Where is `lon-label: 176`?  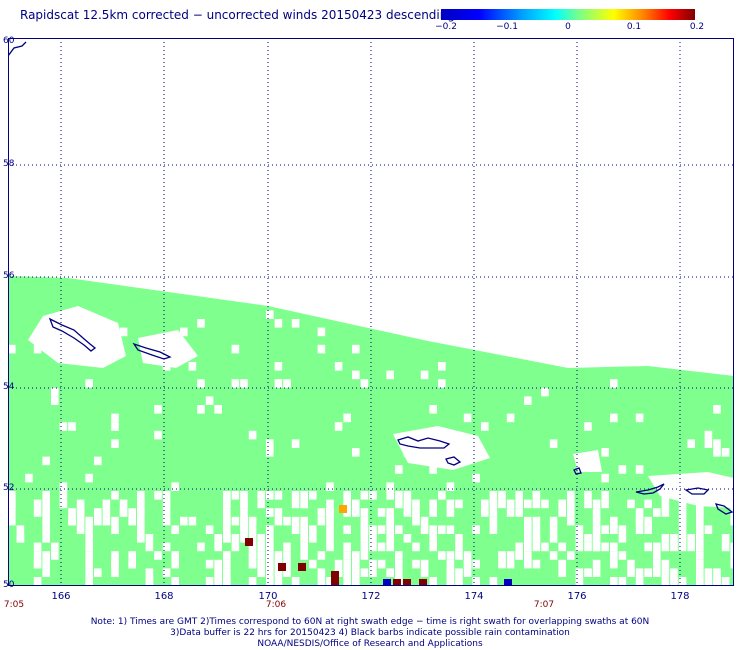
lon-label: 176 is located at coordinates (577, 596).